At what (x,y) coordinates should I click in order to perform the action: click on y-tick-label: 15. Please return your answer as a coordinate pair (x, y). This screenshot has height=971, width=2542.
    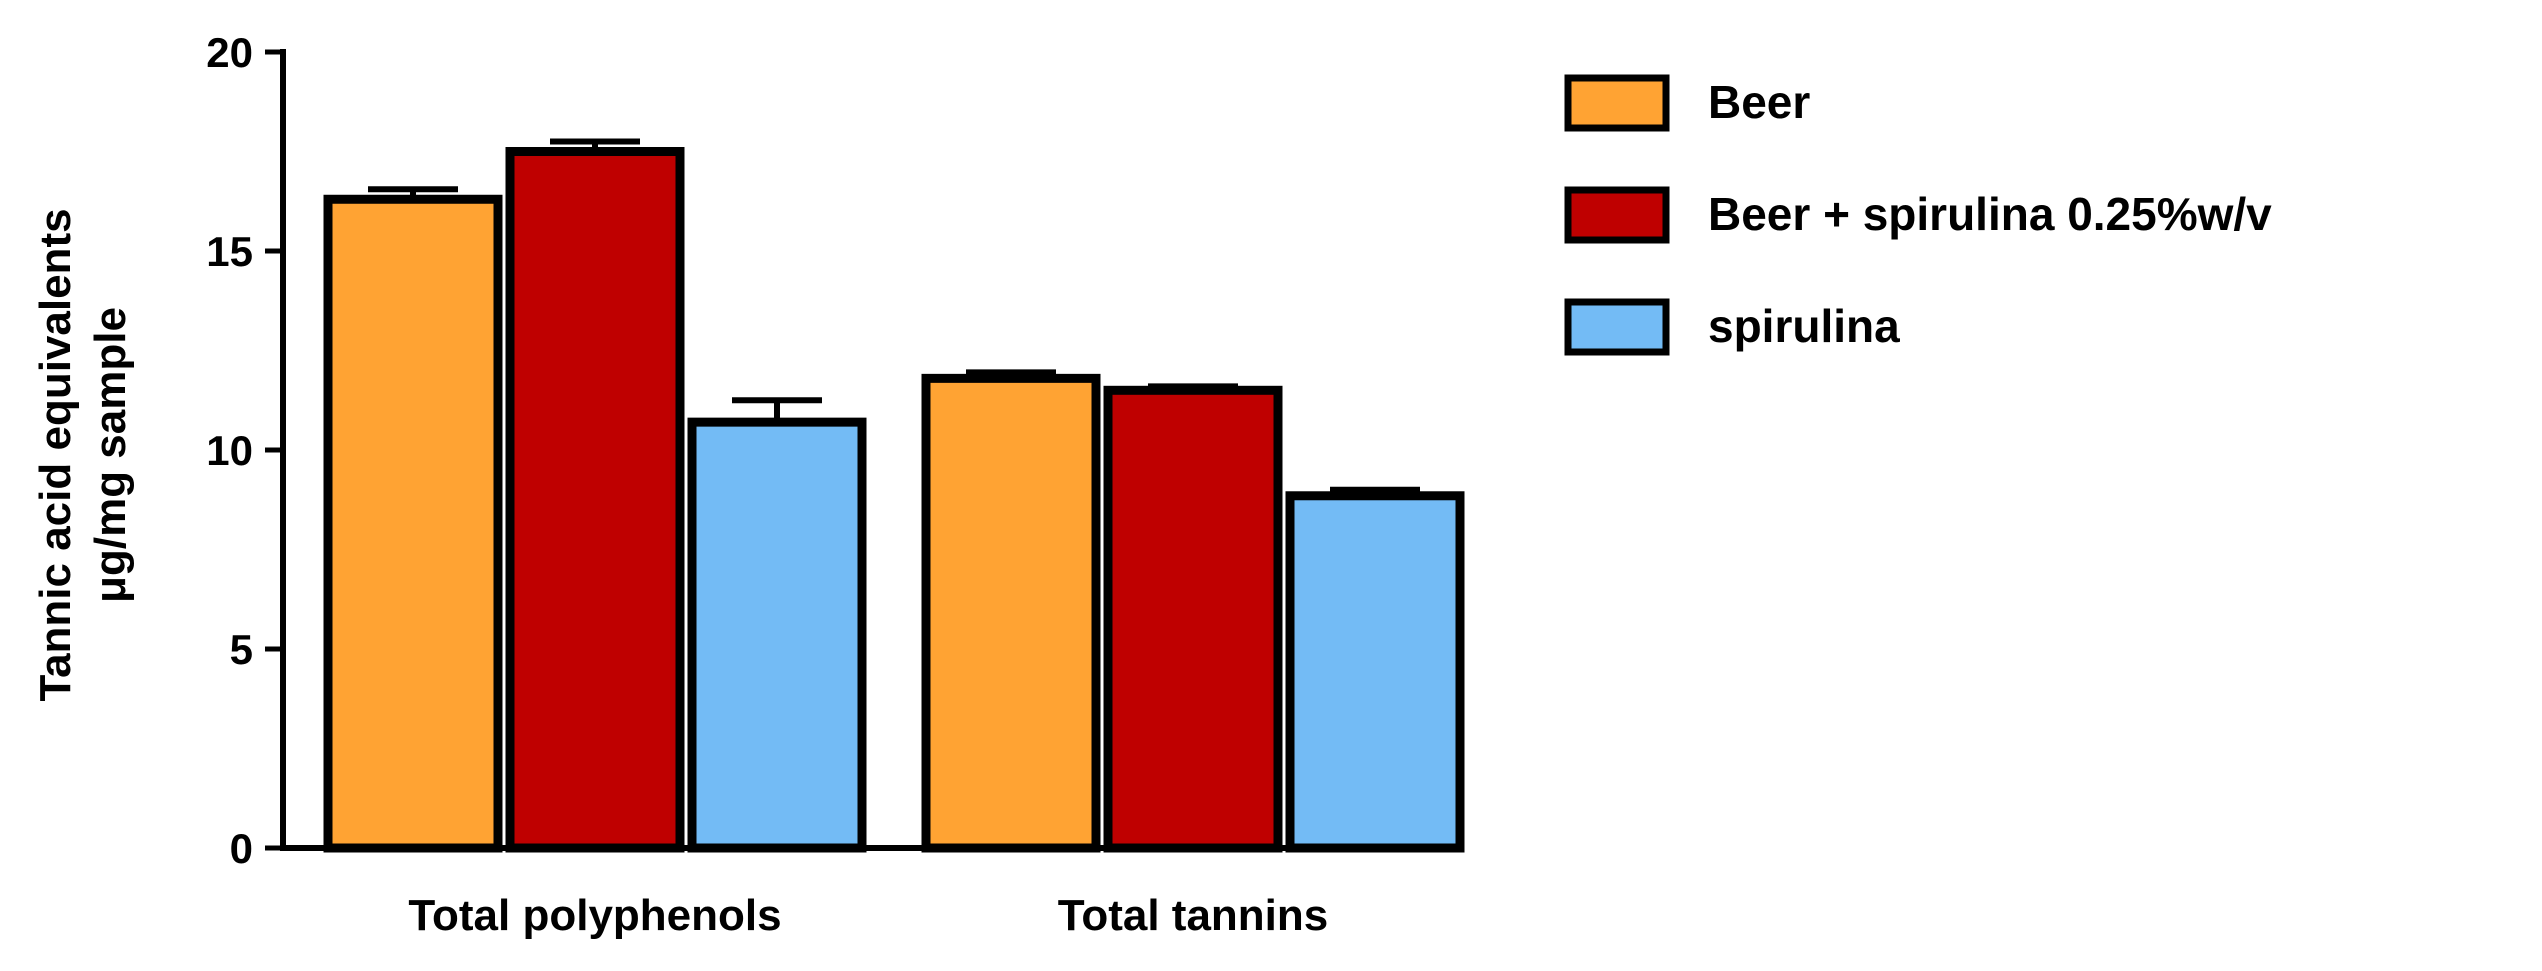
    Looking at the image, I should click on (229, 251).